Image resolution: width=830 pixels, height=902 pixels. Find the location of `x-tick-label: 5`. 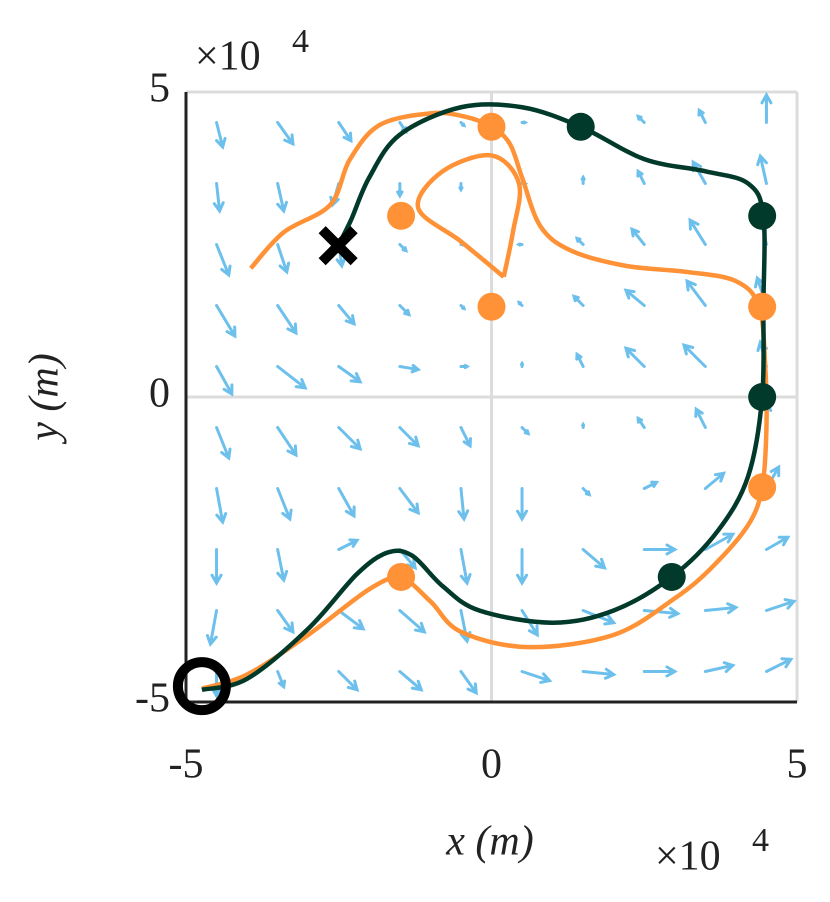

x-tick-label: 5 is located at coordinates (797, 765).